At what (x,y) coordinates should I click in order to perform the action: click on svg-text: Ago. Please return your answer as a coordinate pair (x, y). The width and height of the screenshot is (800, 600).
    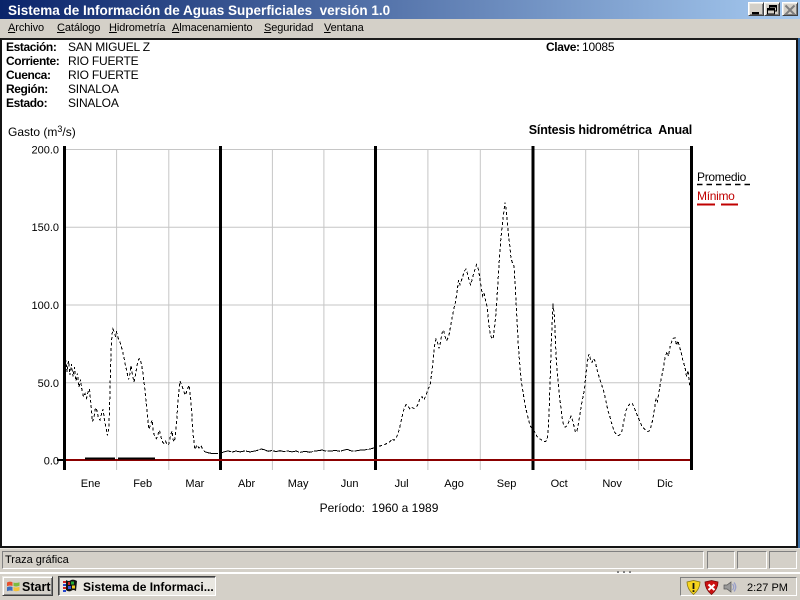
    Looking at the image, I should click on (454, 484).